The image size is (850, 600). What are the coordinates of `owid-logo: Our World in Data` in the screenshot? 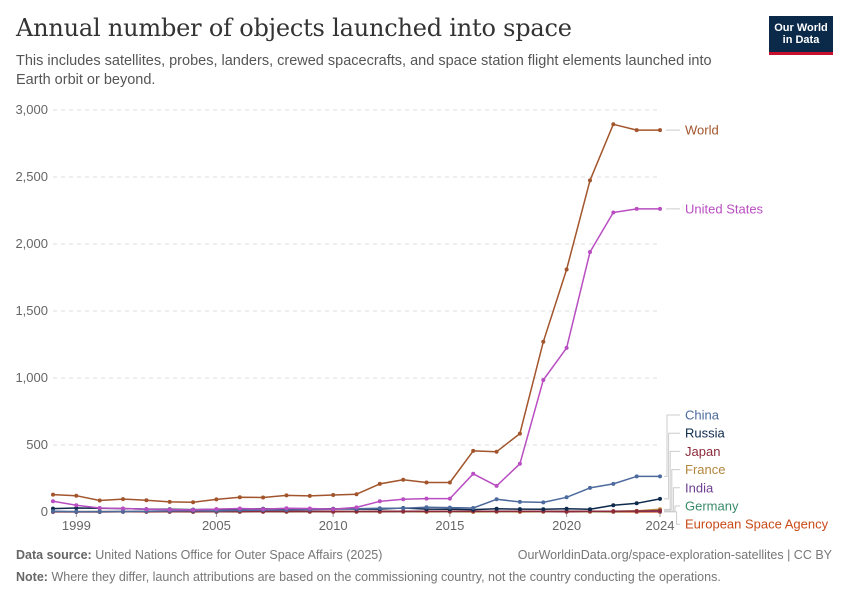 It's located at (801, 35).